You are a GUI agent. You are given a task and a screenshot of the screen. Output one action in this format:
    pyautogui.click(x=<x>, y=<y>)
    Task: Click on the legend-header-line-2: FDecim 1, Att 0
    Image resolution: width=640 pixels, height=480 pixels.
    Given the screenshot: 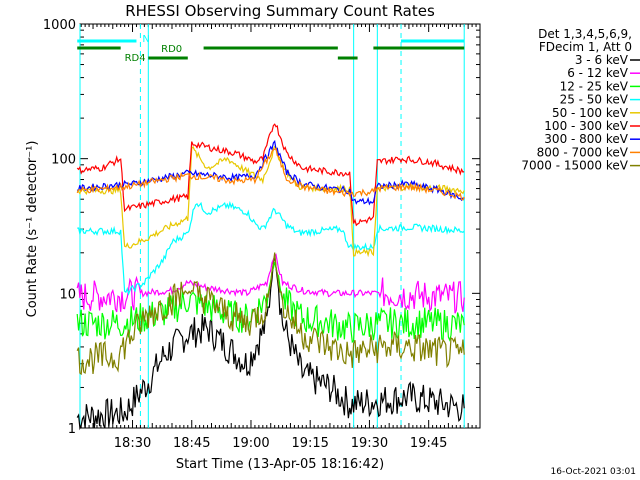 What is the action you would take?
    pyautogui.click(x=585, y=47)
    